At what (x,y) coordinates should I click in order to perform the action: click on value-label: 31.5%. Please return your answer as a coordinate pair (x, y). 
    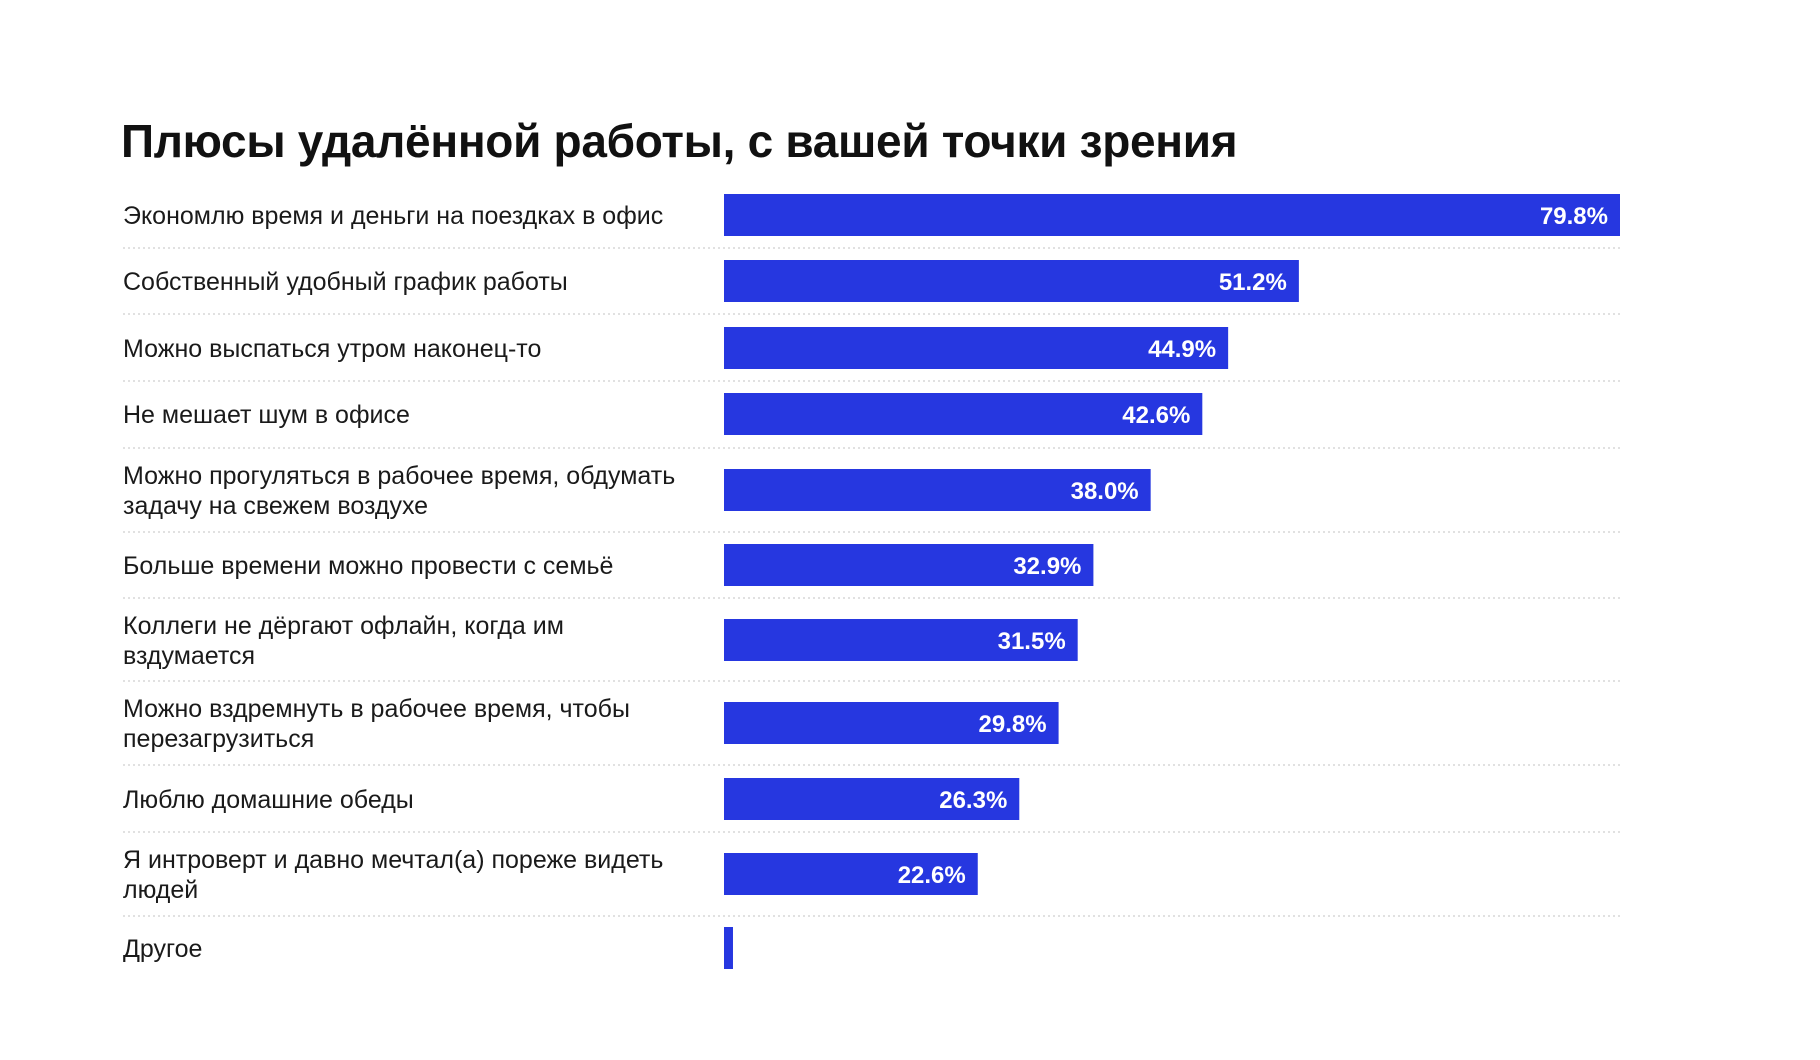
    Looking at the image, I should click on (1032, 641).